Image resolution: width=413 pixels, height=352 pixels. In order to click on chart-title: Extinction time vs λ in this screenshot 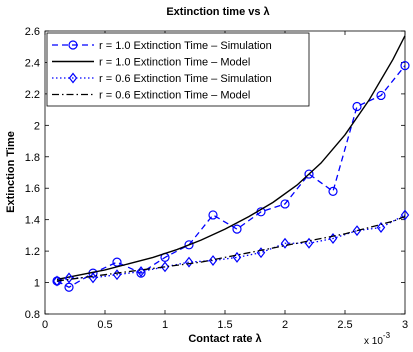, I will do `click(217, 12)`.